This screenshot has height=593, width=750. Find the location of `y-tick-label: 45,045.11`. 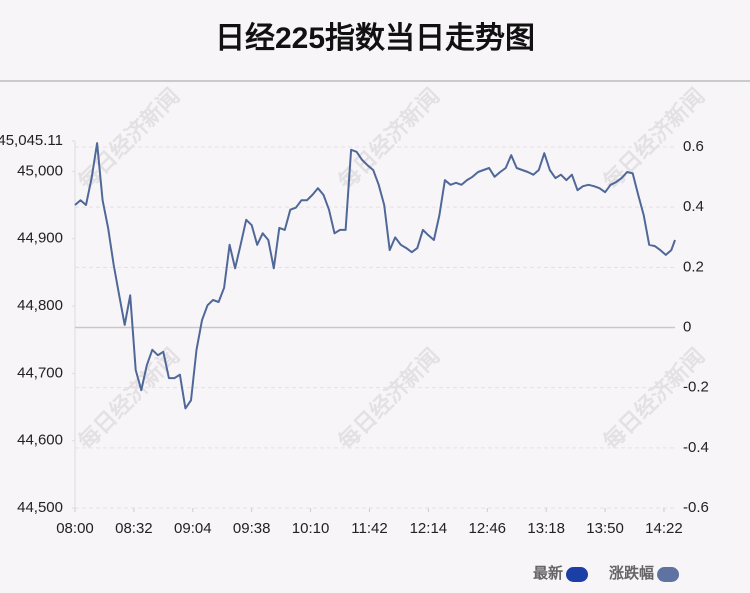

y-tick-label: 45,045.11 is located at coordinates (31, 140).